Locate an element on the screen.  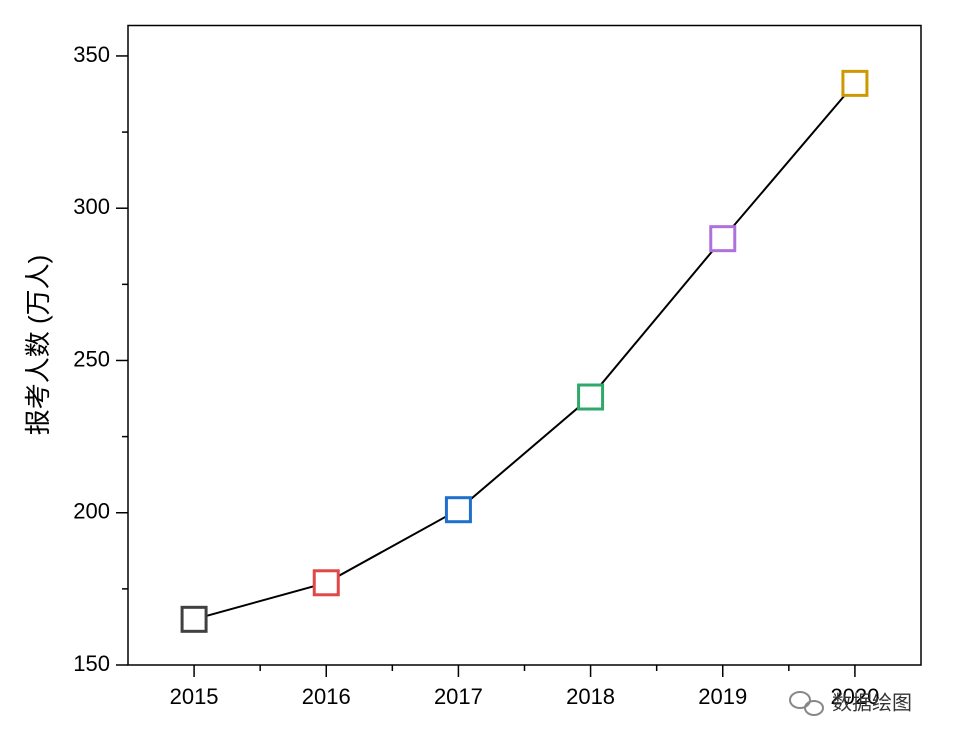
x-tick-label: 2020 is located at coordinates (854, 696).